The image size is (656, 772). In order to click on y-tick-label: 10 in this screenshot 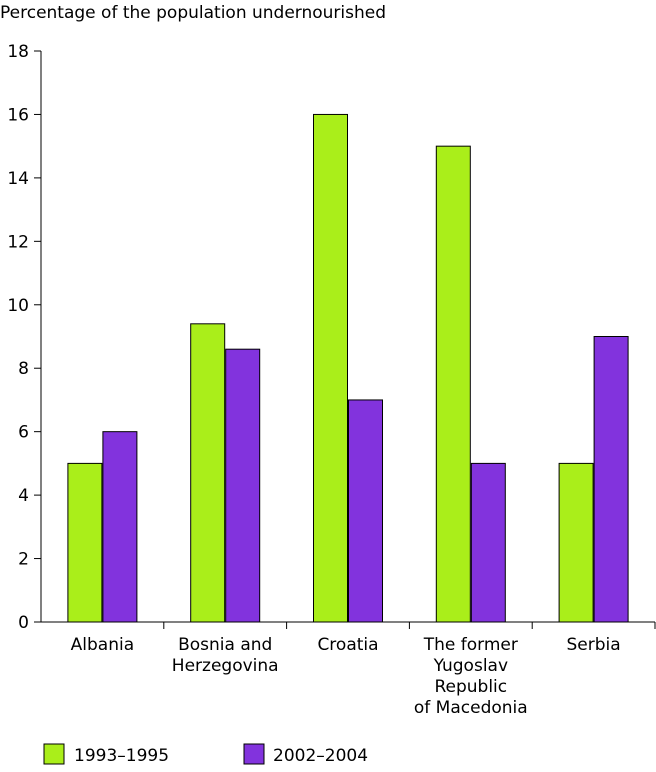, I will do `click(18, 306)`.